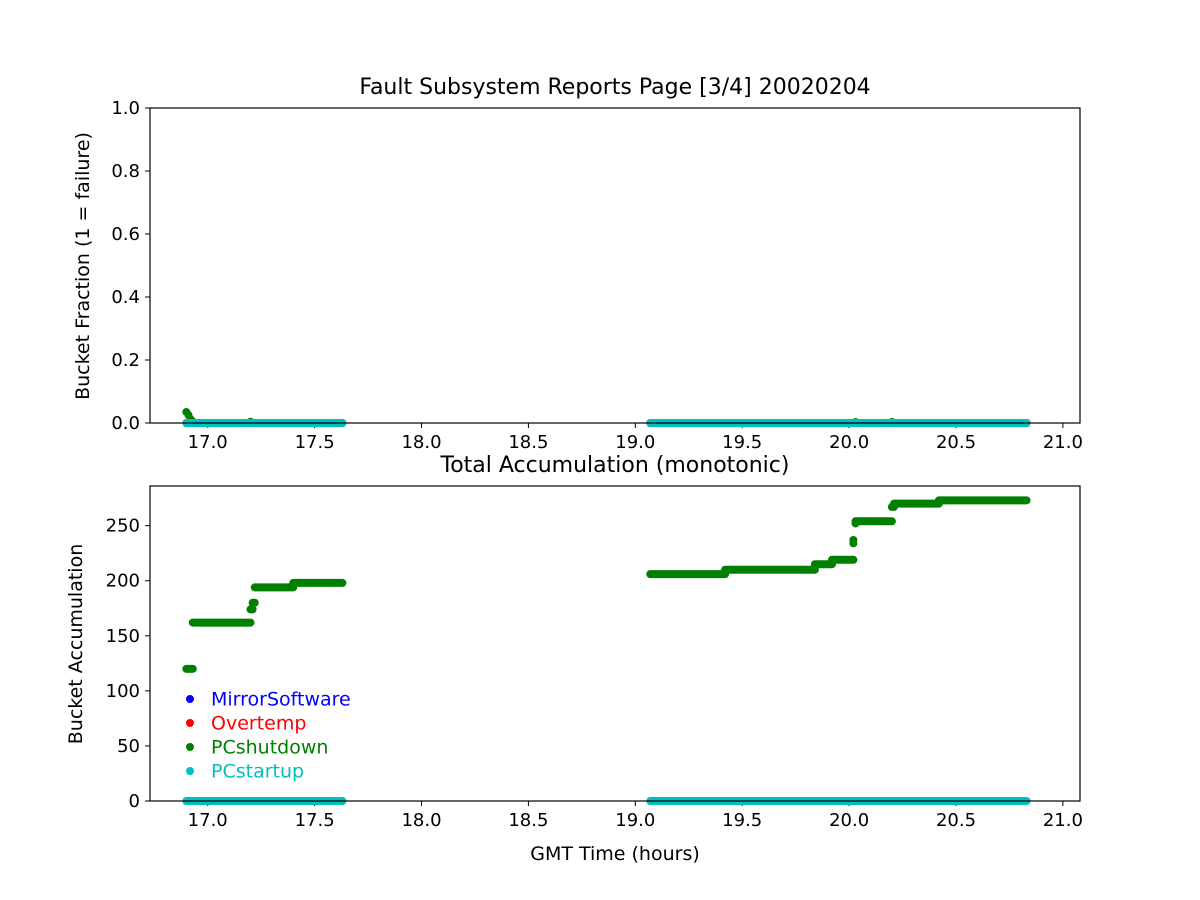 This screenshot has width=1200, height=900. What do you see at coordinates (635, 442) in the screenshot?
I see `fraction-x-tick-label: 19.0` at bounding box center [635, 442].